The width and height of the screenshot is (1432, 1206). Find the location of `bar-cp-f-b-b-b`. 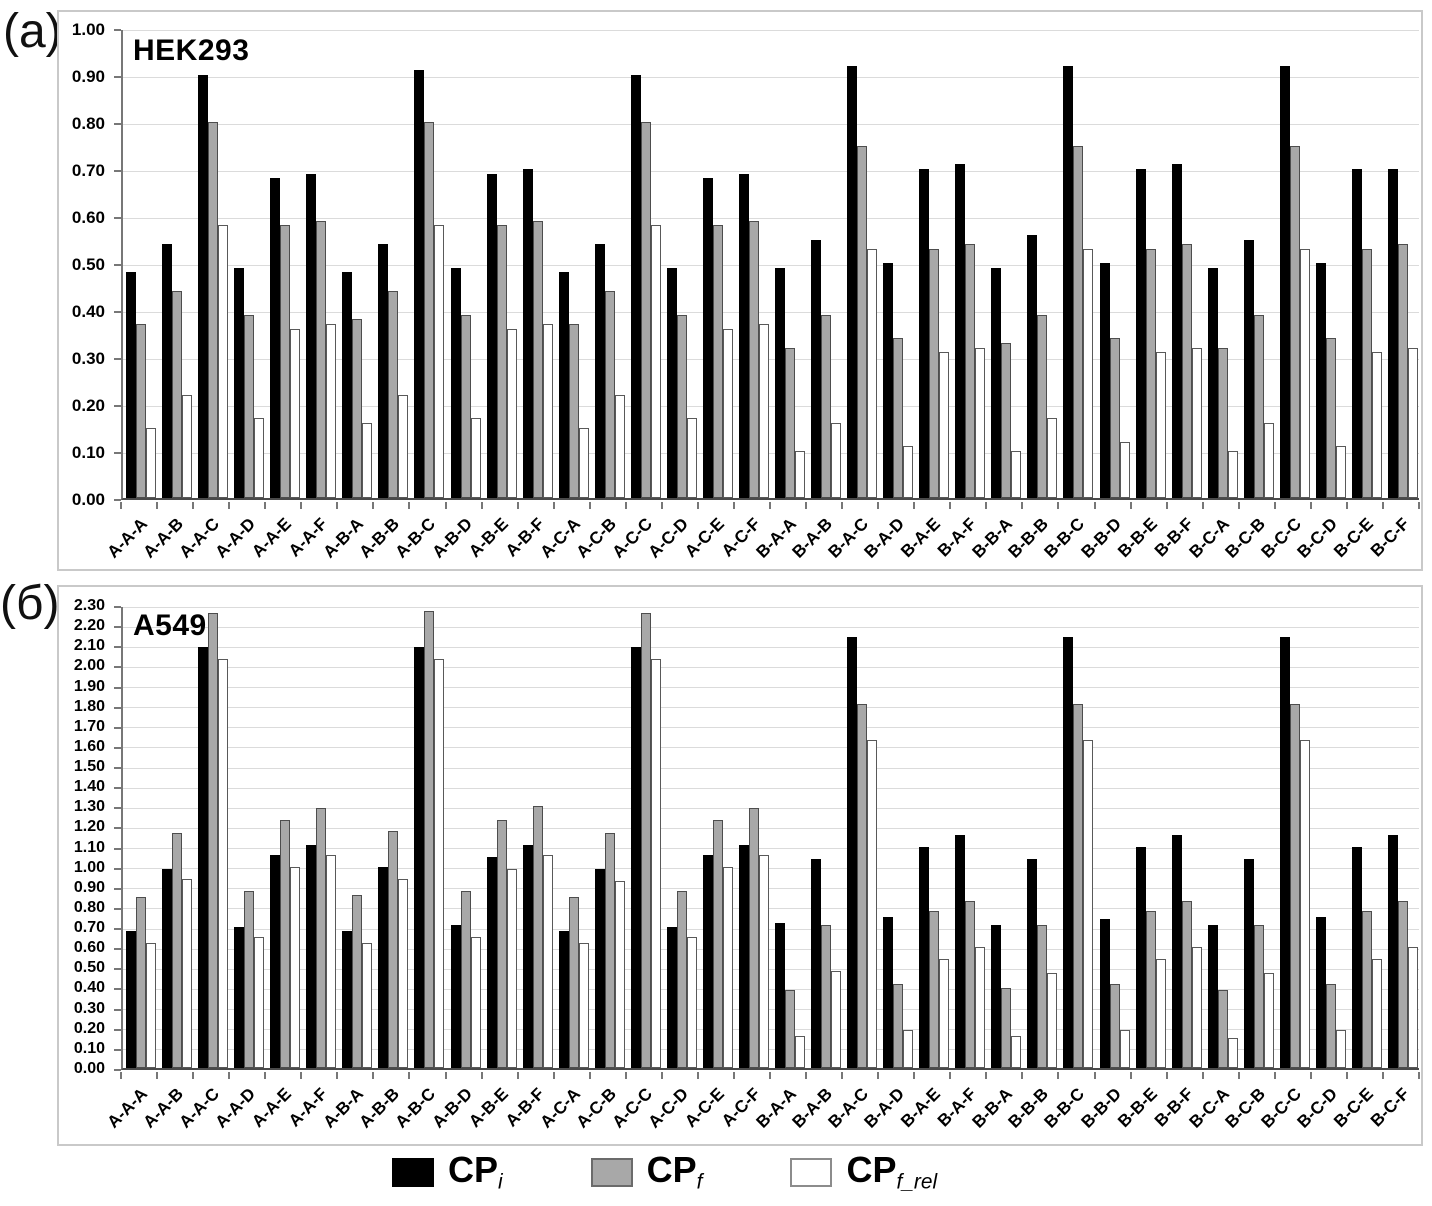

bar-cp-f-b-b-b is located at coordinates (1042, 406).